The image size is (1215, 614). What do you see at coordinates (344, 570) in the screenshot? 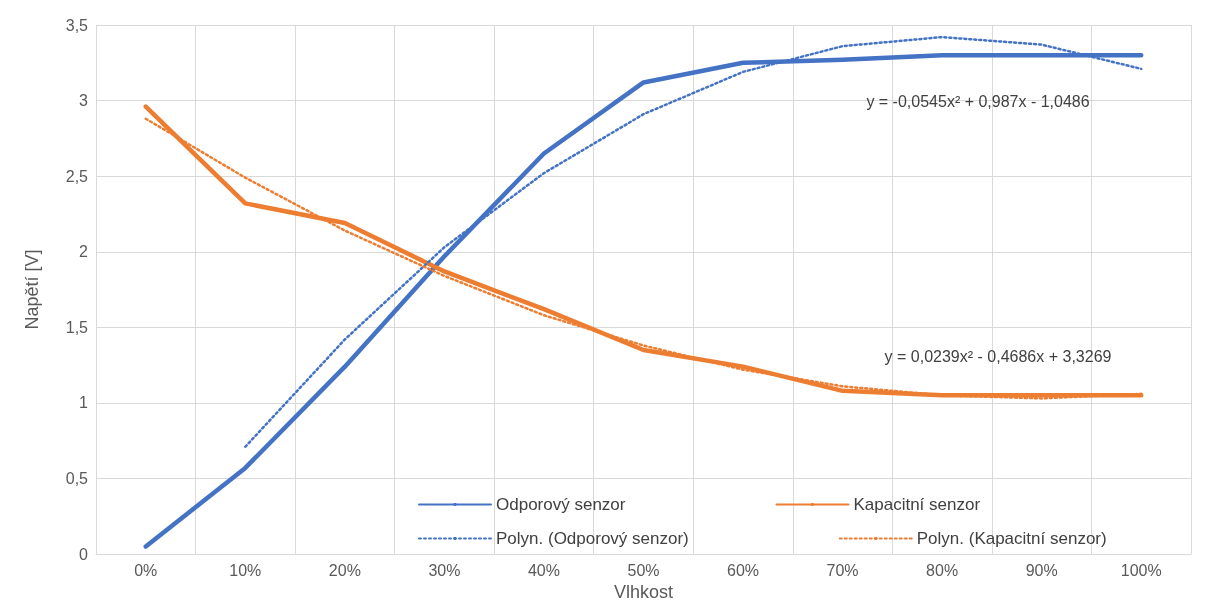
I see `x-tick-label: 20%` at bounding box center [344, 570].